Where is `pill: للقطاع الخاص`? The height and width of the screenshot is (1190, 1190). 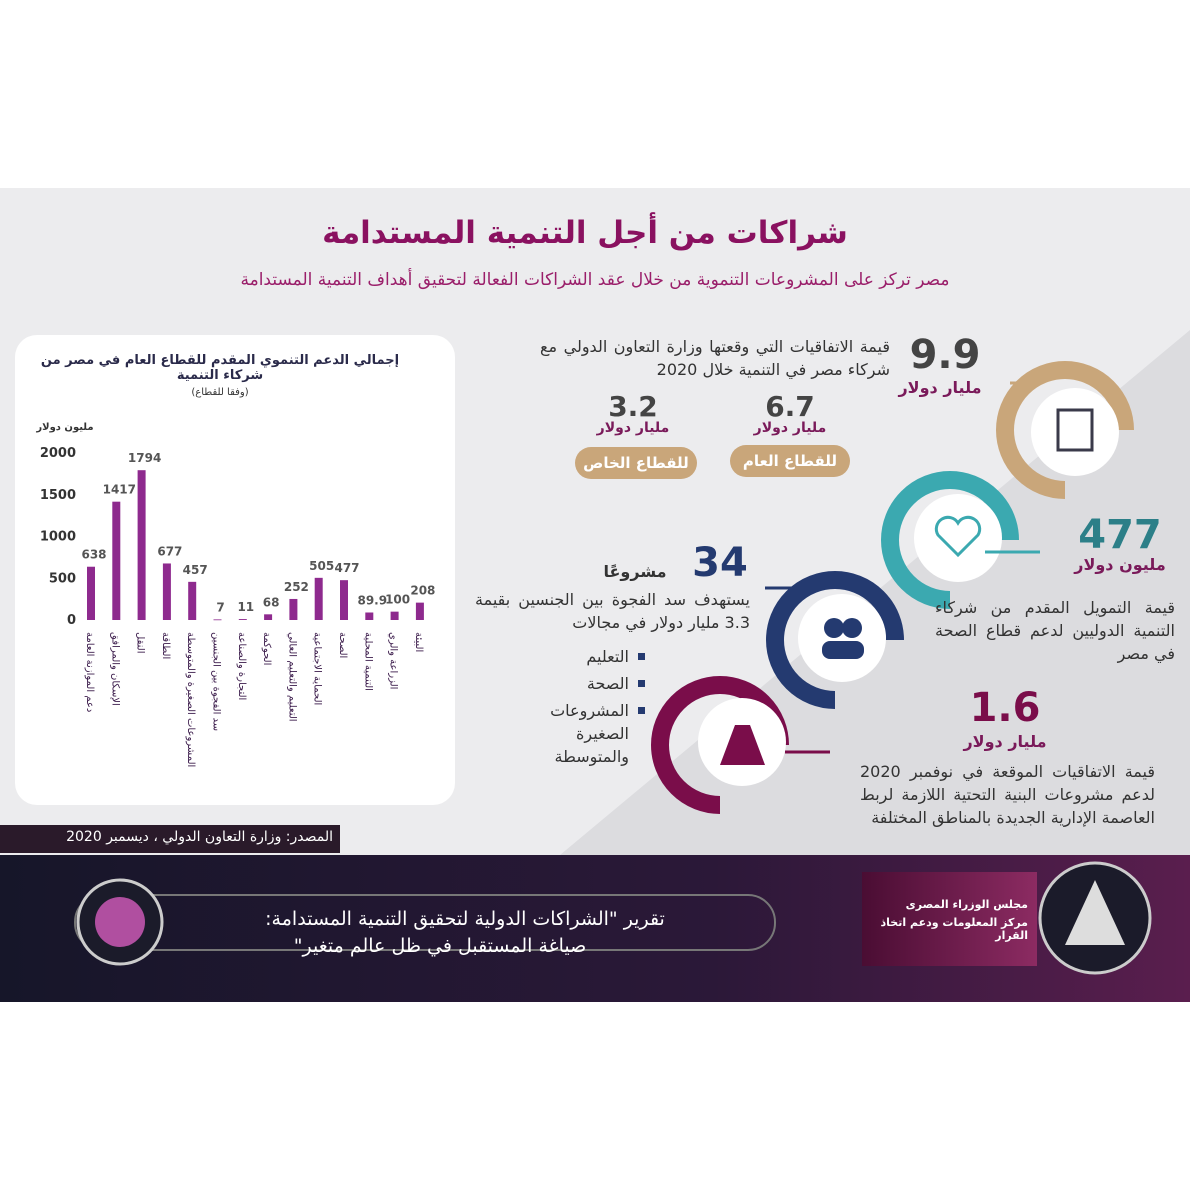
pill: للقطاع الخاص is located at coordinates (636, 463).